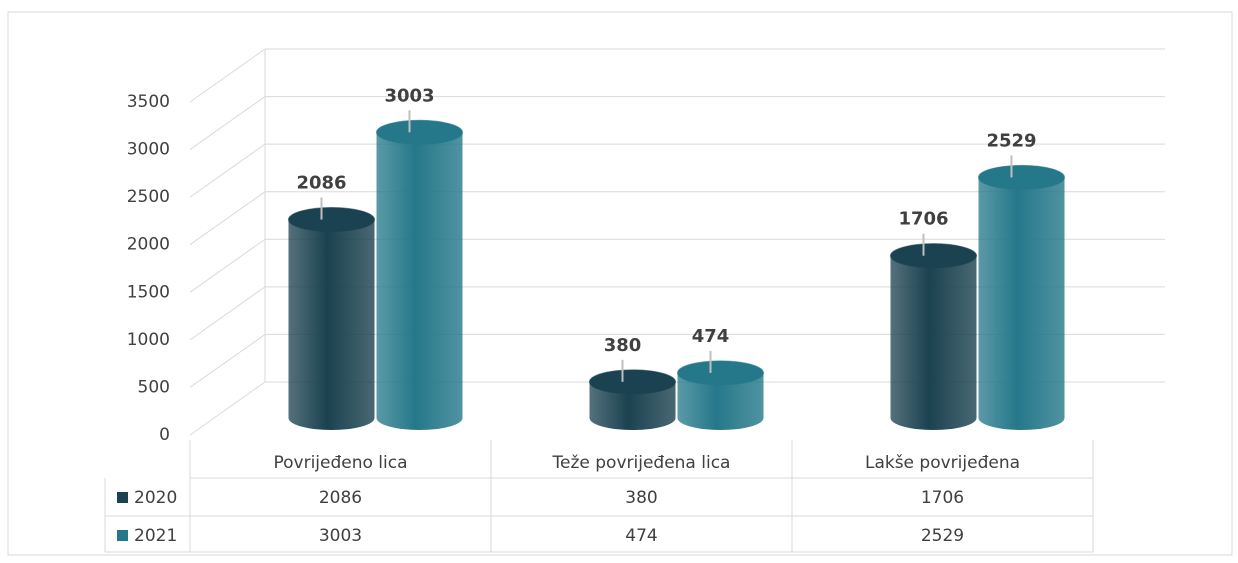  Describe the element at coordinates (148, 102) in the screenshot. I see `y-tick-label: 3500` at that location.